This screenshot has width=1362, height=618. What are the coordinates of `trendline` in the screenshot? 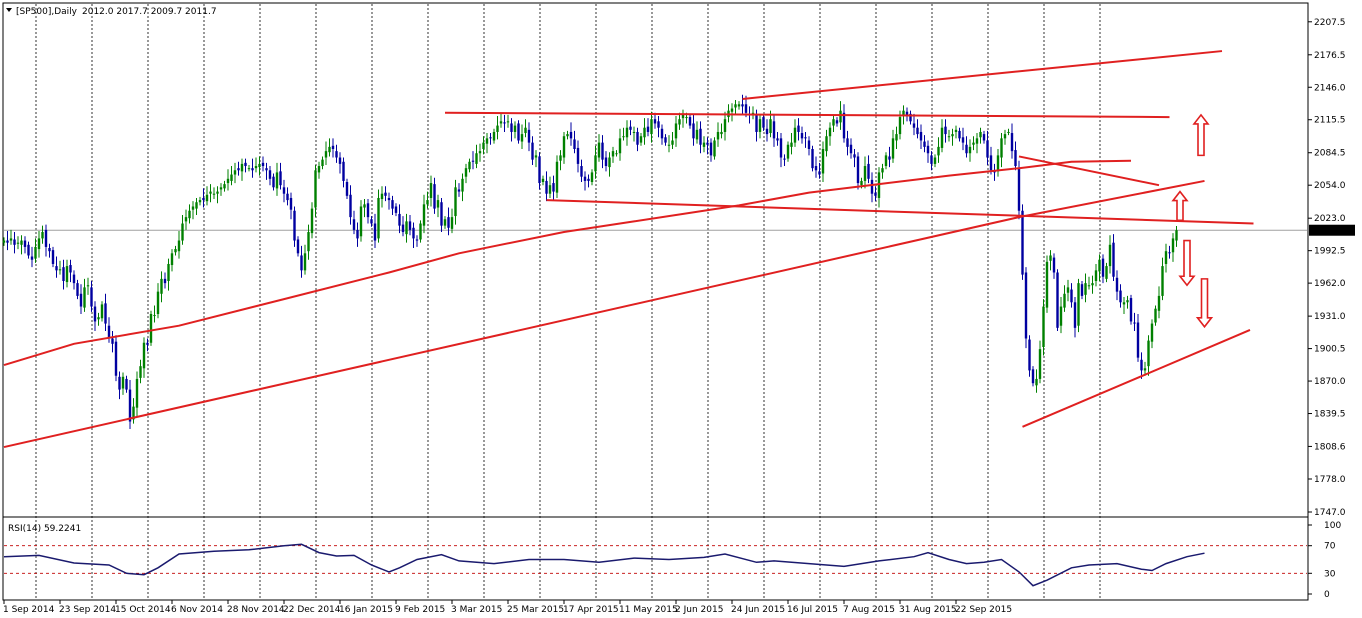 It's located at (982, 75).